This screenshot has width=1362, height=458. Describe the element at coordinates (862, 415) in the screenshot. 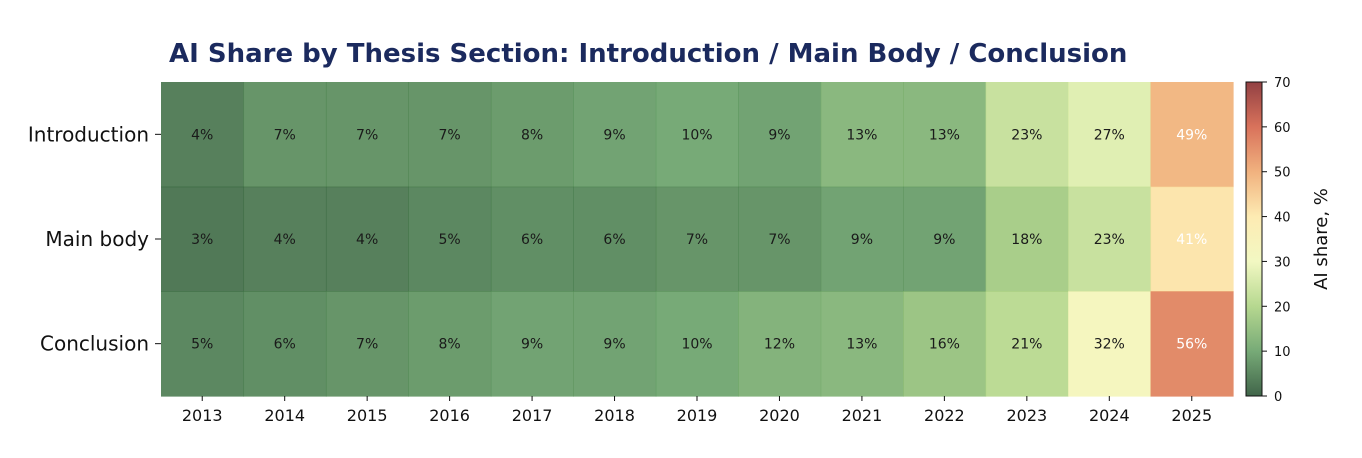

I see `column-label: 2021` at that location.